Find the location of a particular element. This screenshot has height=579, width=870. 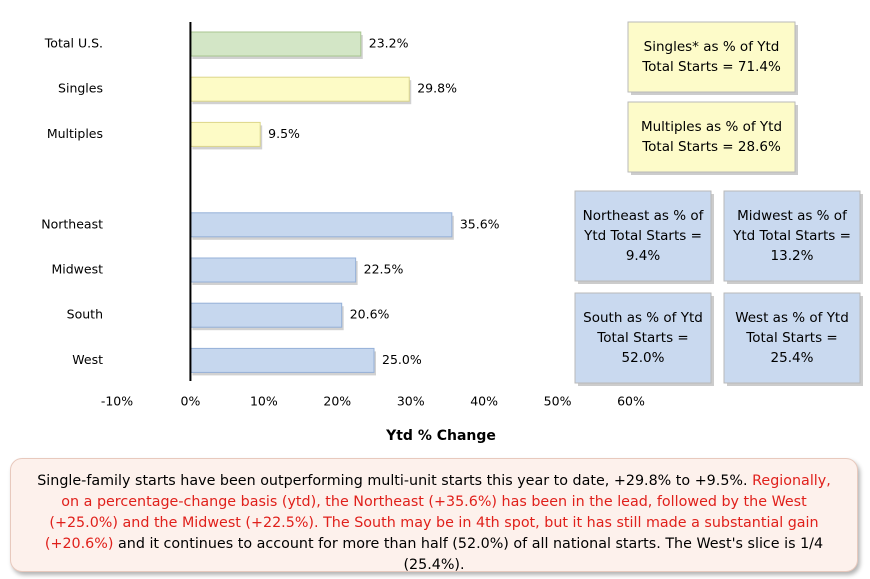

y-tick-label: Midwest is located at coordinates (77, 269).